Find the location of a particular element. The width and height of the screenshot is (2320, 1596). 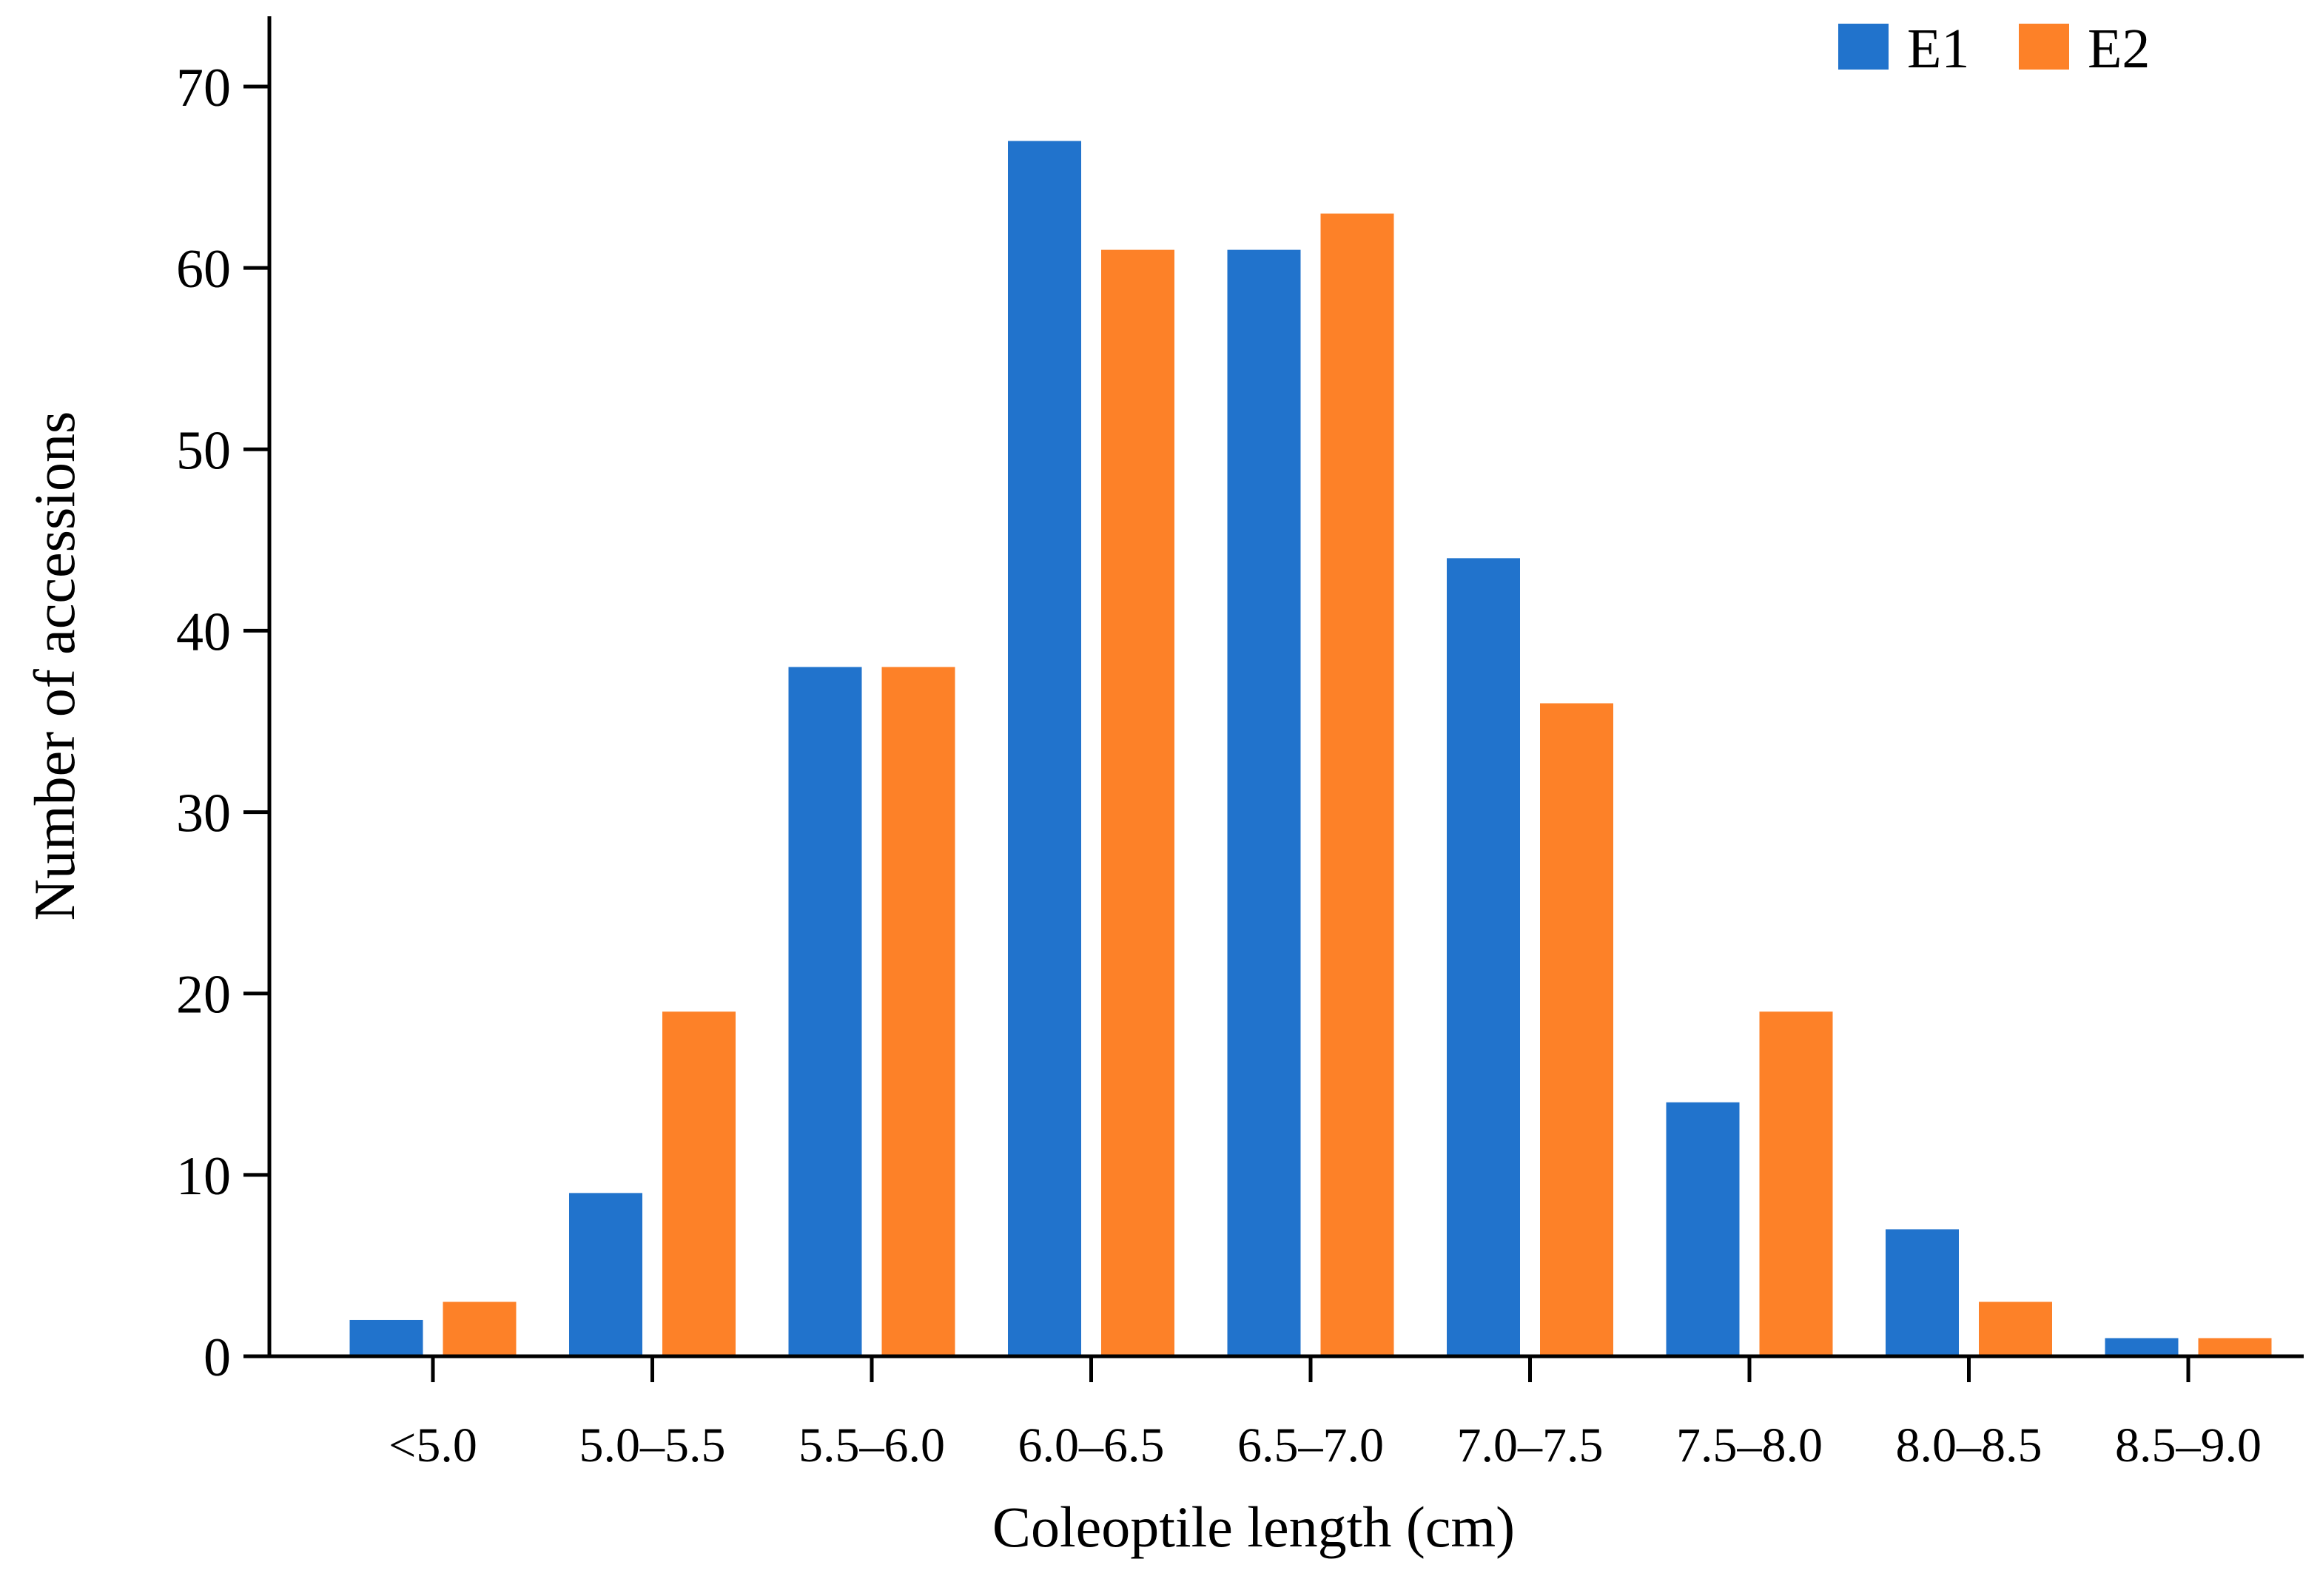

x-tick-label-4: 6.0–6.5 is located at coordinates (1091, 1445).